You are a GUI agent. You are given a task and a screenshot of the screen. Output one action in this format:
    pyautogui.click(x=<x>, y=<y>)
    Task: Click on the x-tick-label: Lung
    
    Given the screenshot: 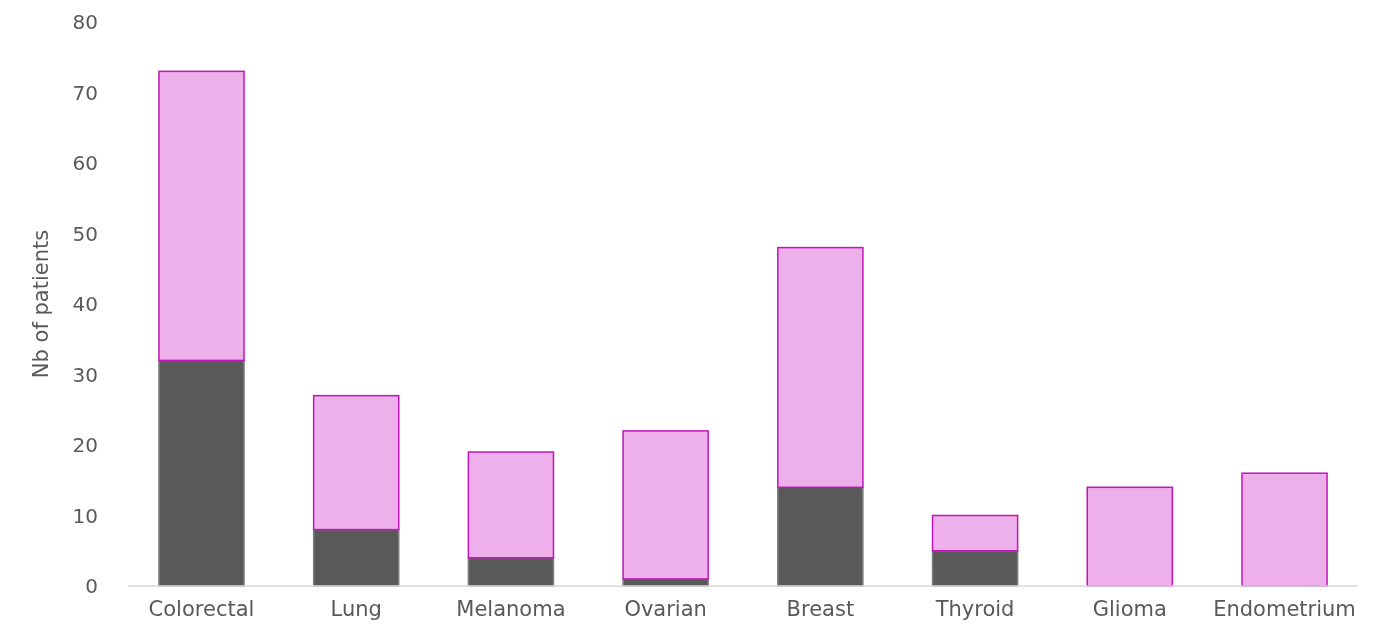 What is the action you would take?
    pyautogui.click(x=356, y=609)
    